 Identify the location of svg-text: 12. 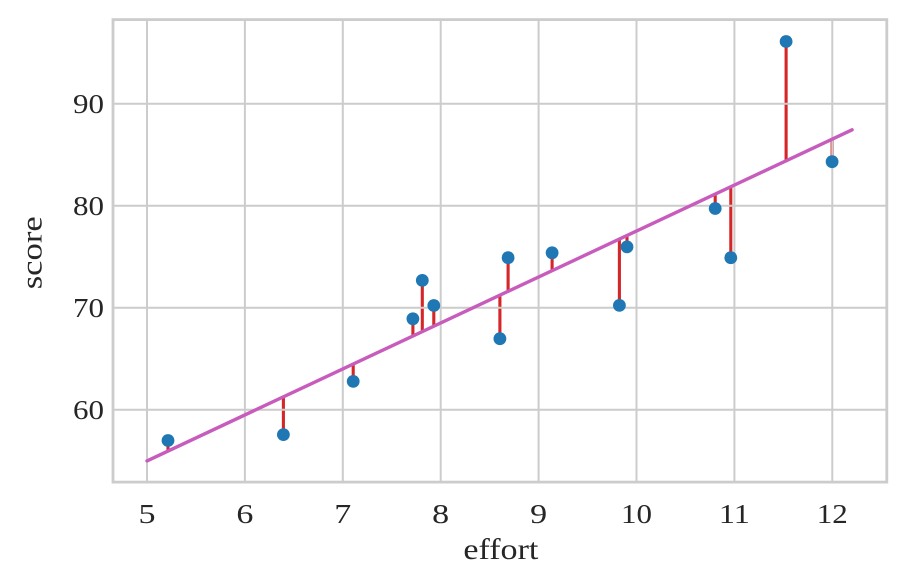
(832, 514).